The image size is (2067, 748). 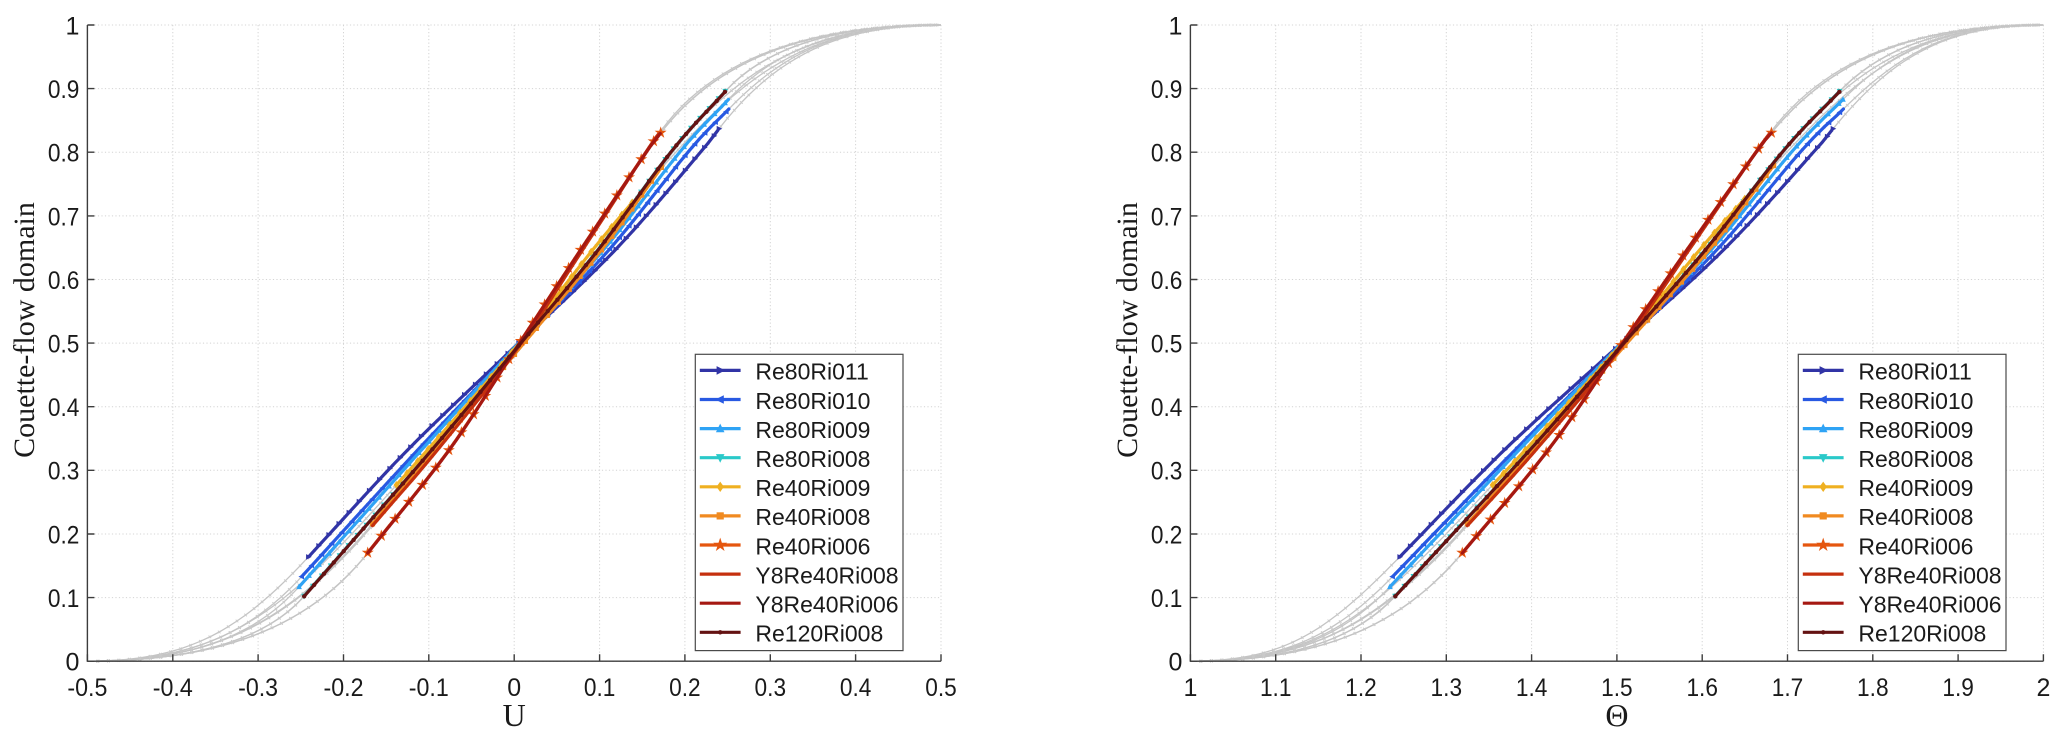 What do you see at coordinates (1616, 715) in the screenshot?
I see `svg-text: Θ` at bounding box center [1616, 715].